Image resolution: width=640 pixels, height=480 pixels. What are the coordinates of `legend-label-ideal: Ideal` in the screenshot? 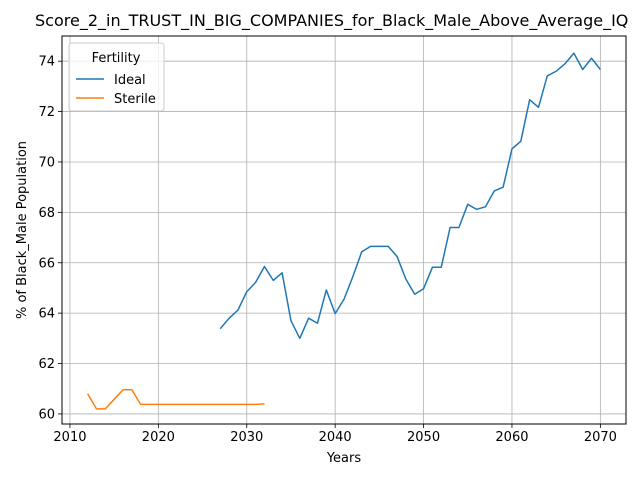 It's located at (130, 80).